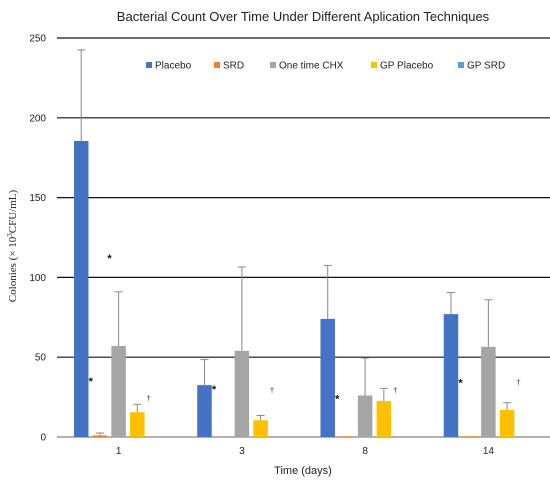 This screenshot has height=480, width=550. What do you see at coordinates (37, 239) in the screenshot?
I see `y-axis-ticks: 0 50 100 150 200 250` at bounding box center [37, 239].